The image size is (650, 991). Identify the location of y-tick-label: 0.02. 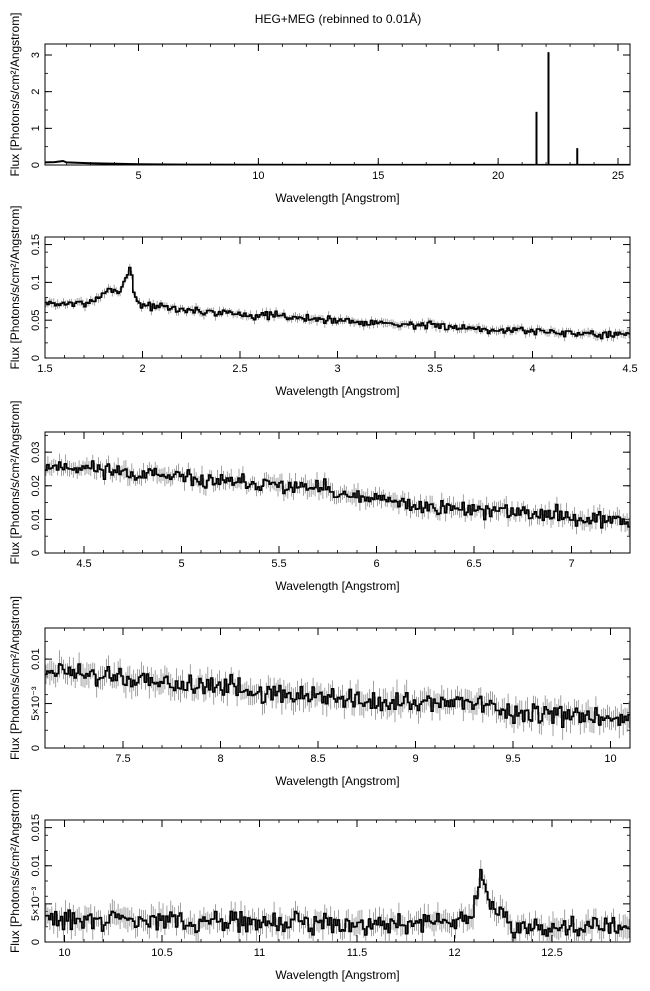
(36, 485).